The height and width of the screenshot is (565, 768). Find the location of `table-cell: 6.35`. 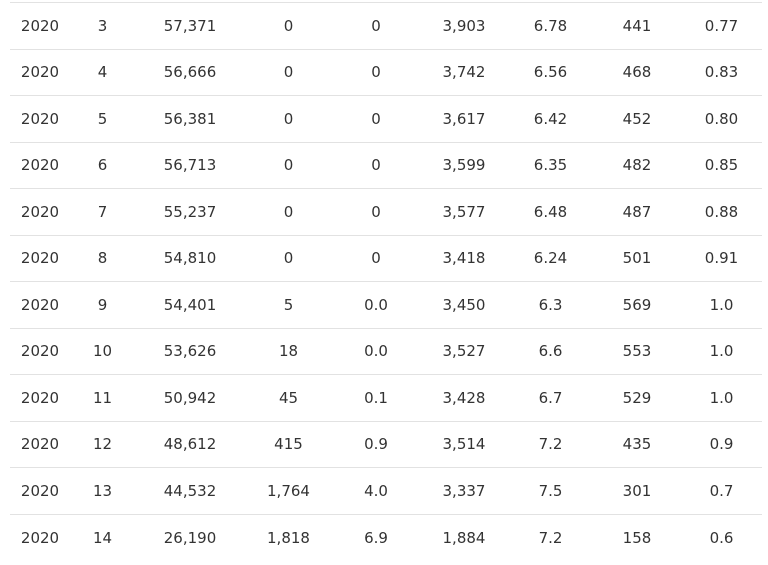

table-cell: 6.35 is located at coordinates (550, 165).